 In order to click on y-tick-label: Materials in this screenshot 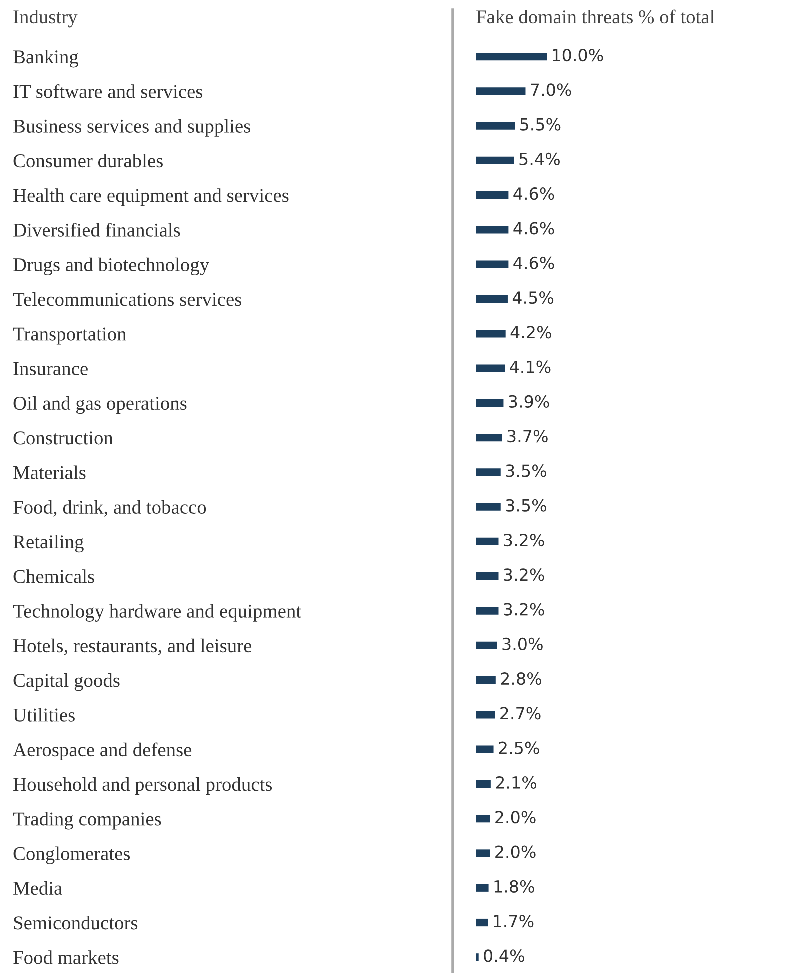, I will do `click(50, 473)`.